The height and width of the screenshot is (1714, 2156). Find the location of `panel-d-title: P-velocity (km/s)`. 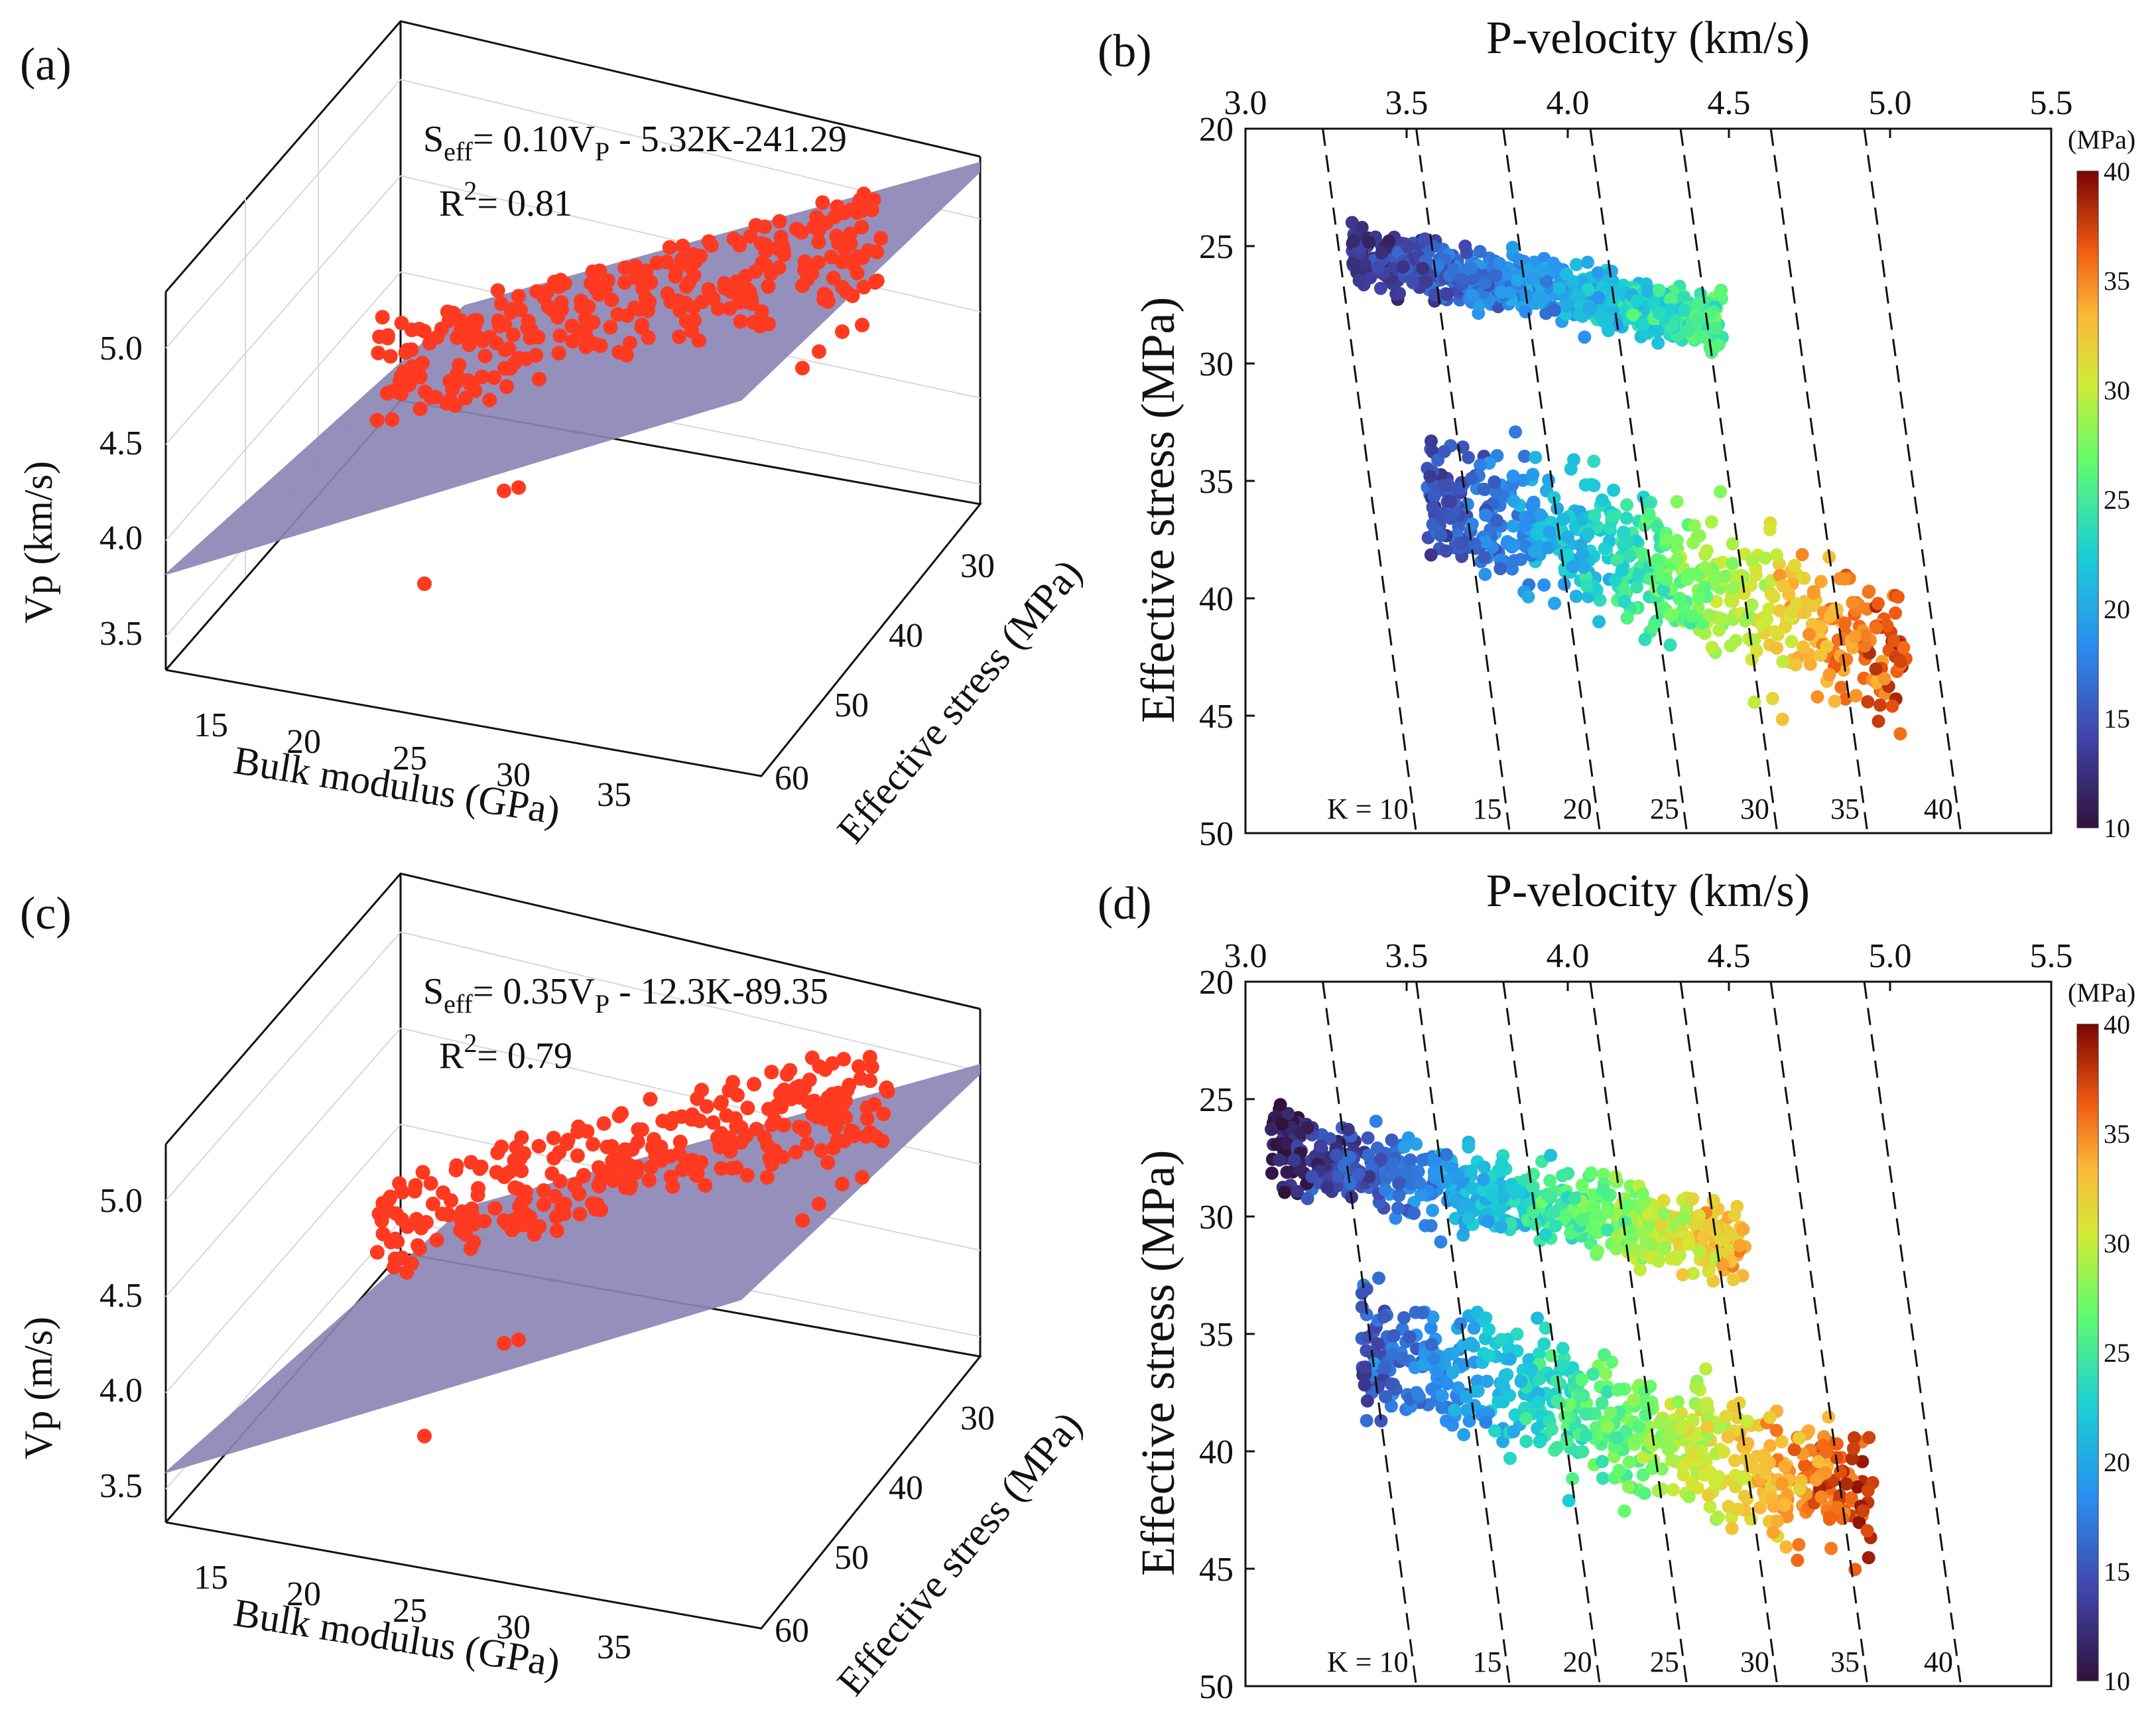

panel-d-title: P-velocity (km/s) is located at coordinates (1648, 891).